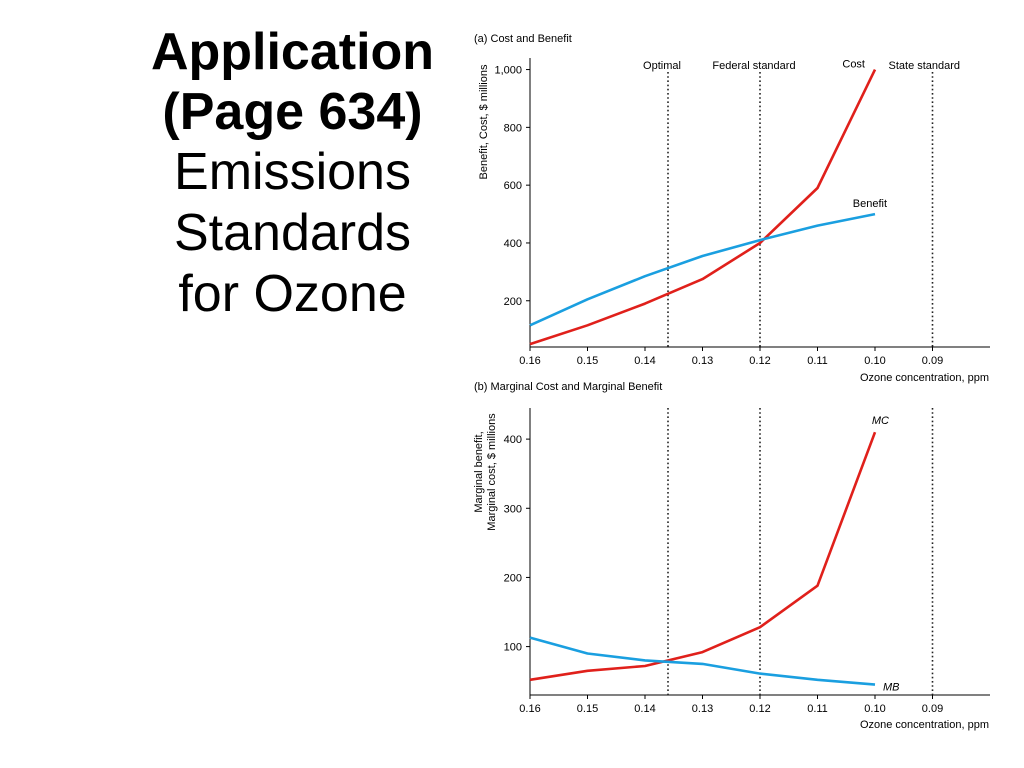 The image size is (1024, 768). What do you see at coordinates (870, 204) in the screenshot?
I see `series-label-benefit: Benefit` at bounding box center [870, 204].